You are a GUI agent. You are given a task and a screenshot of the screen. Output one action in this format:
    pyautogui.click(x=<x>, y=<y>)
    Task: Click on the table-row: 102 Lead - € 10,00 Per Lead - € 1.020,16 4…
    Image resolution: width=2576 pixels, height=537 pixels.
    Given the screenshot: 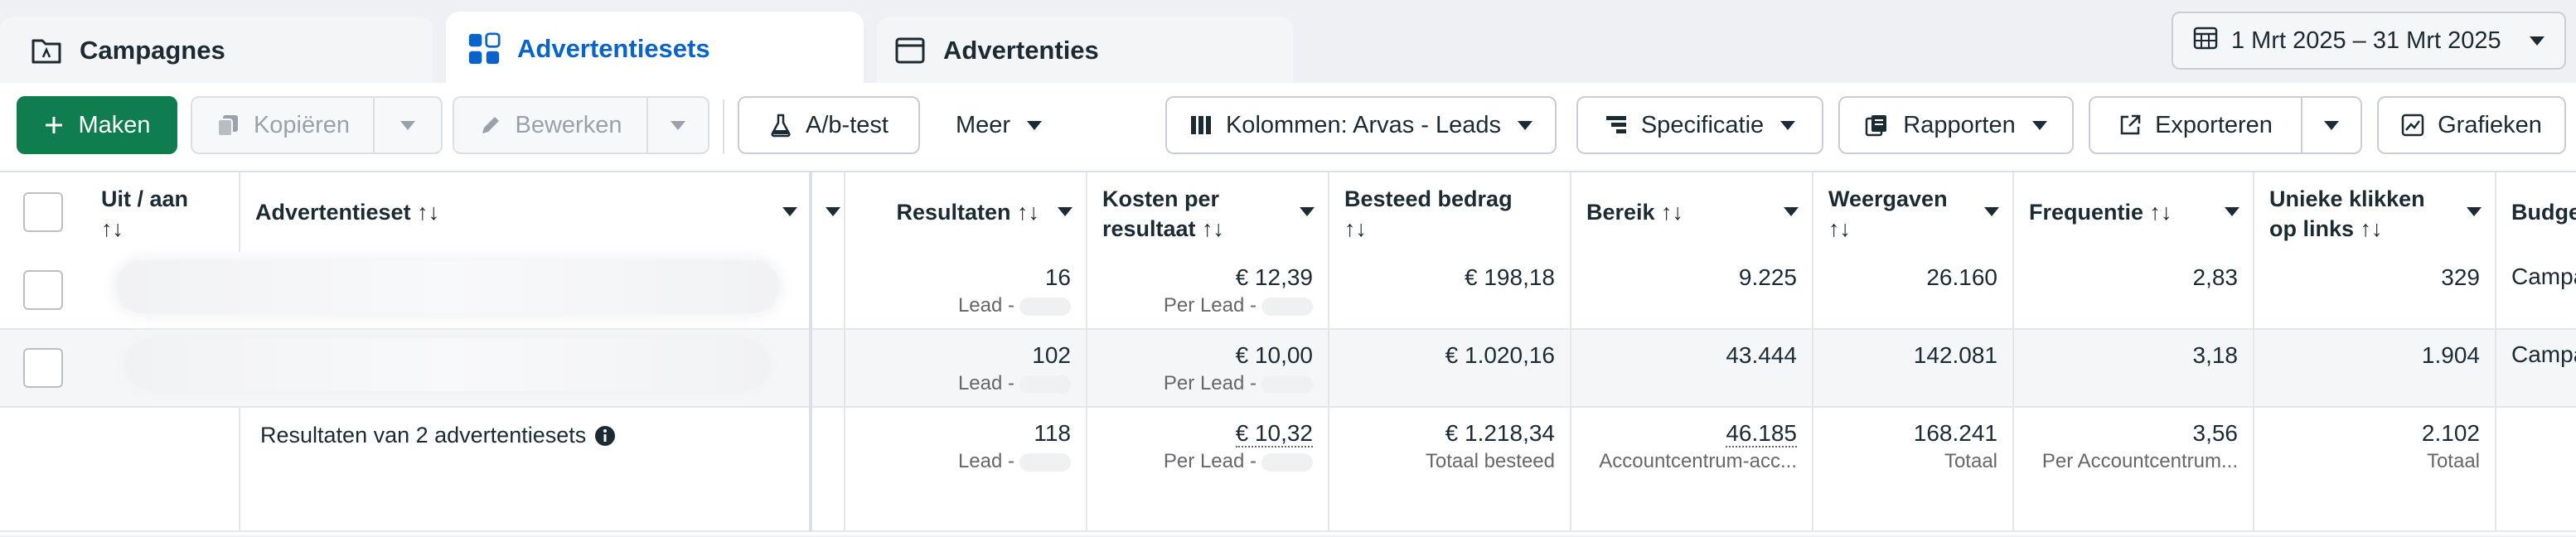 What is the action you would take?
    pyautogui.click(x=1288, y=369)
    